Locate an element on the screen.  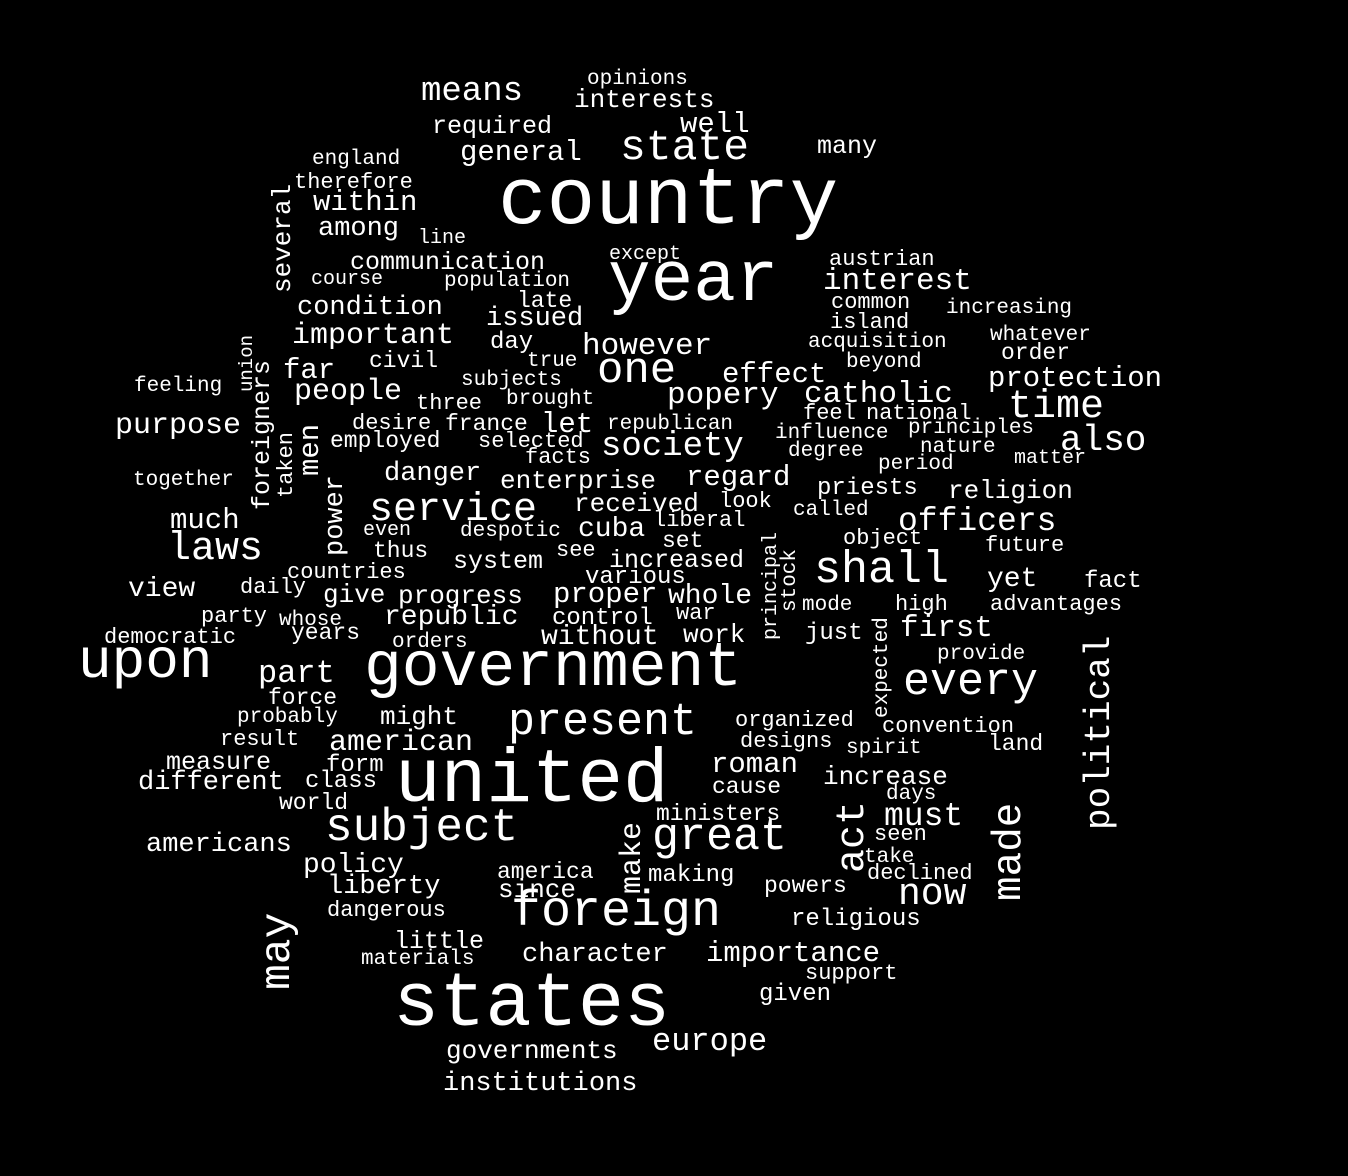
word-governments: governments is located at coordinates (532, 1051).